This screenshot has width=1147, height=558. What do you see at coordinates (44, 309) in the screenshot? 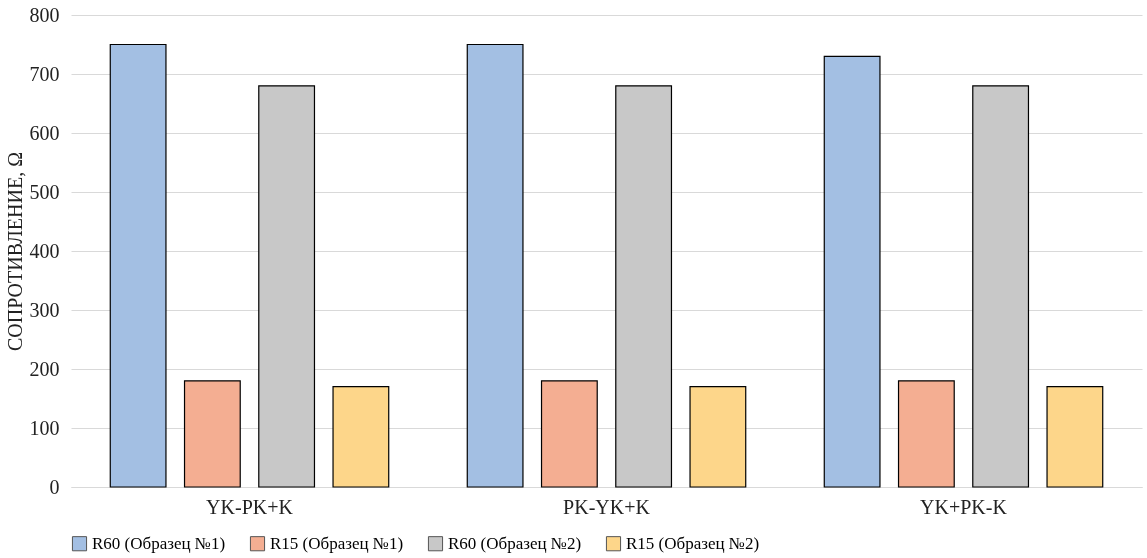
I see `y-tick-label: 300` at bounding box center [44, 309].